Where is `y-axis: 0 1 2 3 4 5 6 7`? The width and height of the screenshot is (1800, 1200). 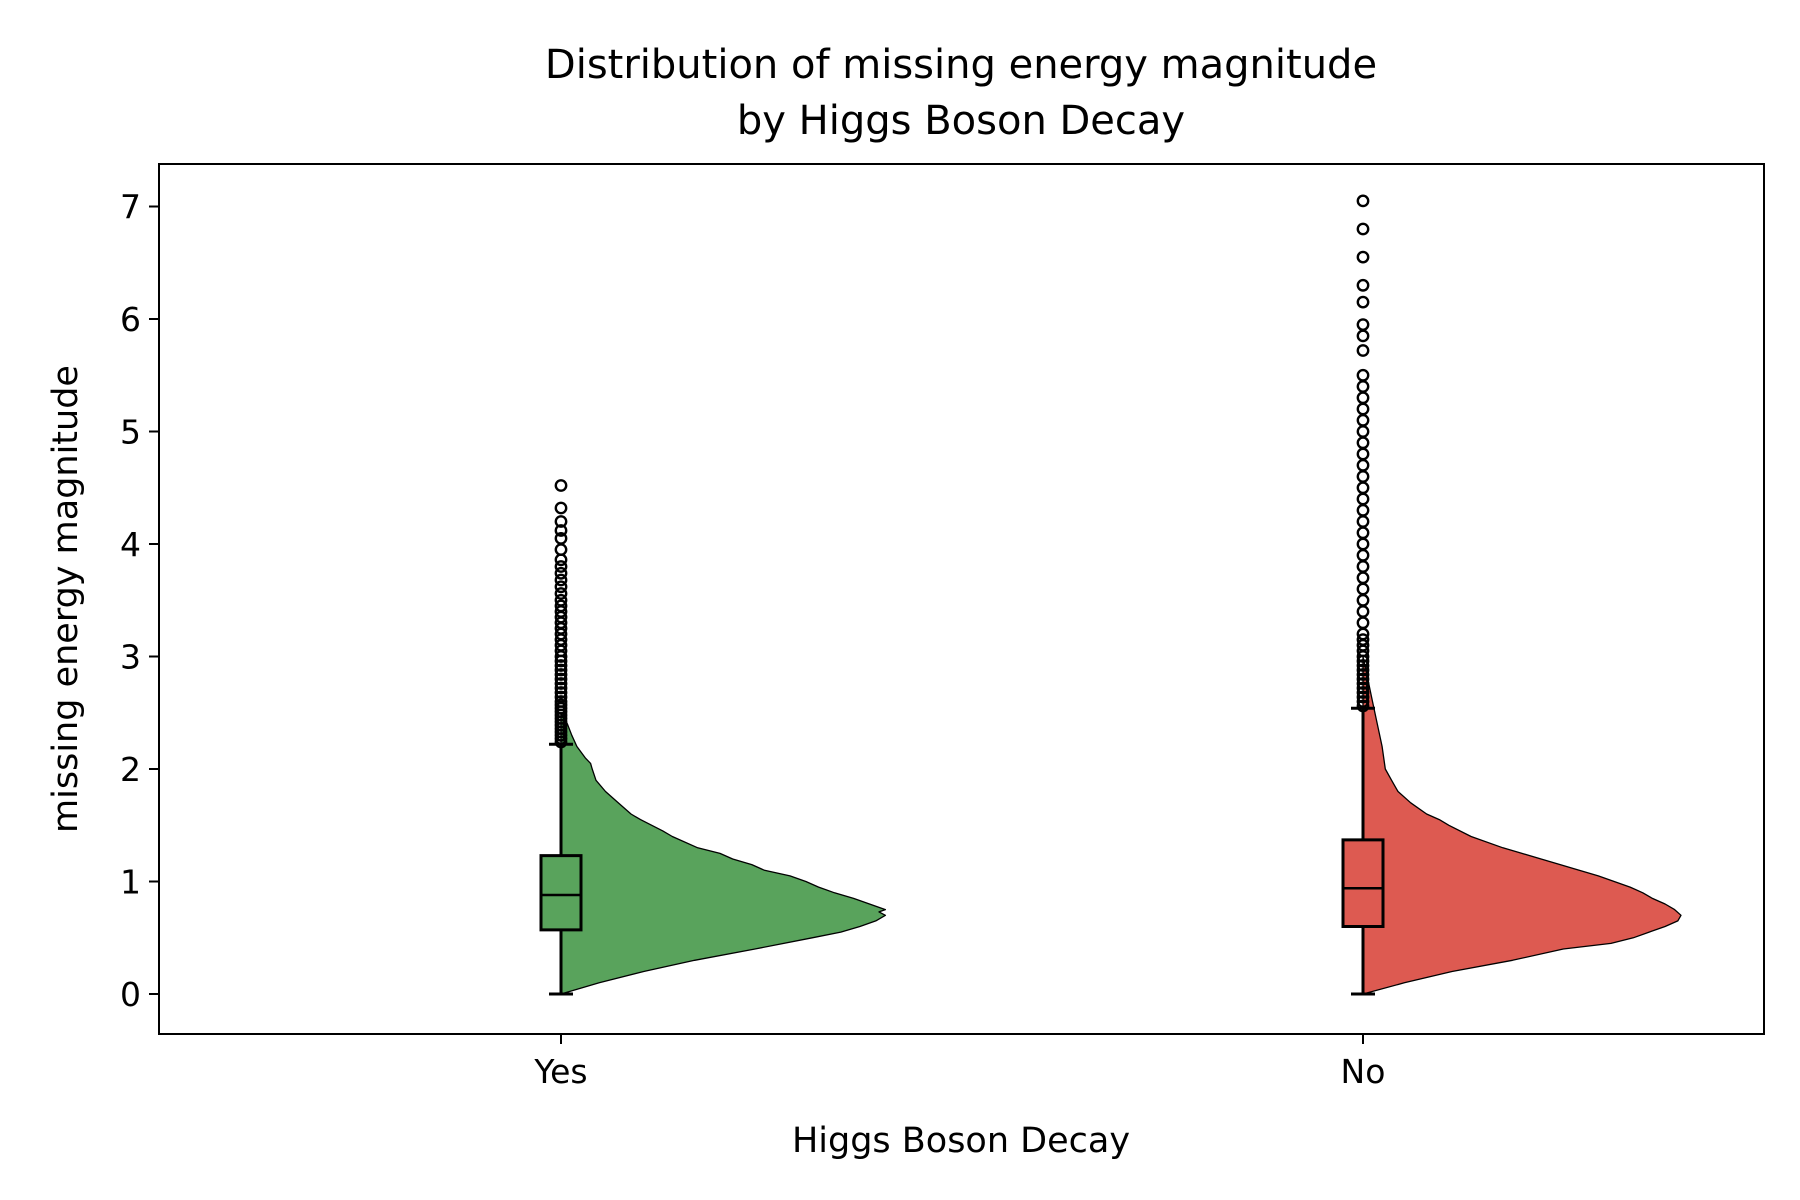
y-axis: 0 1 2 3 4 5 6 7 is located at coordinates (139, 601).